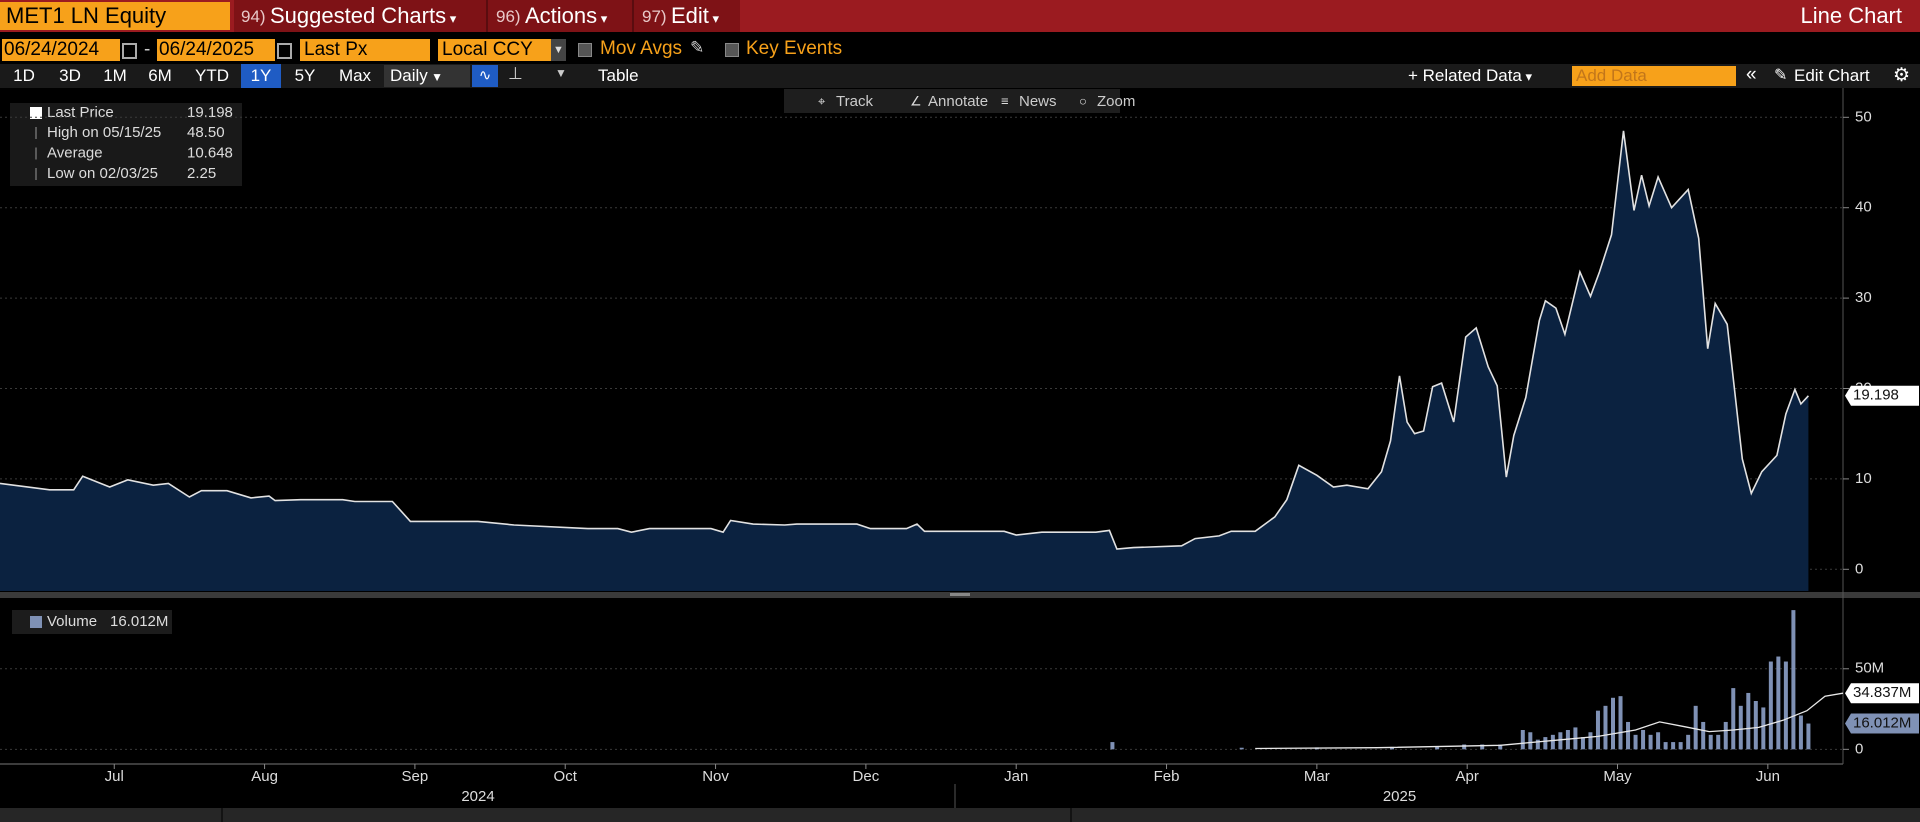  What do you see at coordinates (1116, 101) in the screenshot?
I see `tool-button: Zoom` at bounding box center [1116, 101].